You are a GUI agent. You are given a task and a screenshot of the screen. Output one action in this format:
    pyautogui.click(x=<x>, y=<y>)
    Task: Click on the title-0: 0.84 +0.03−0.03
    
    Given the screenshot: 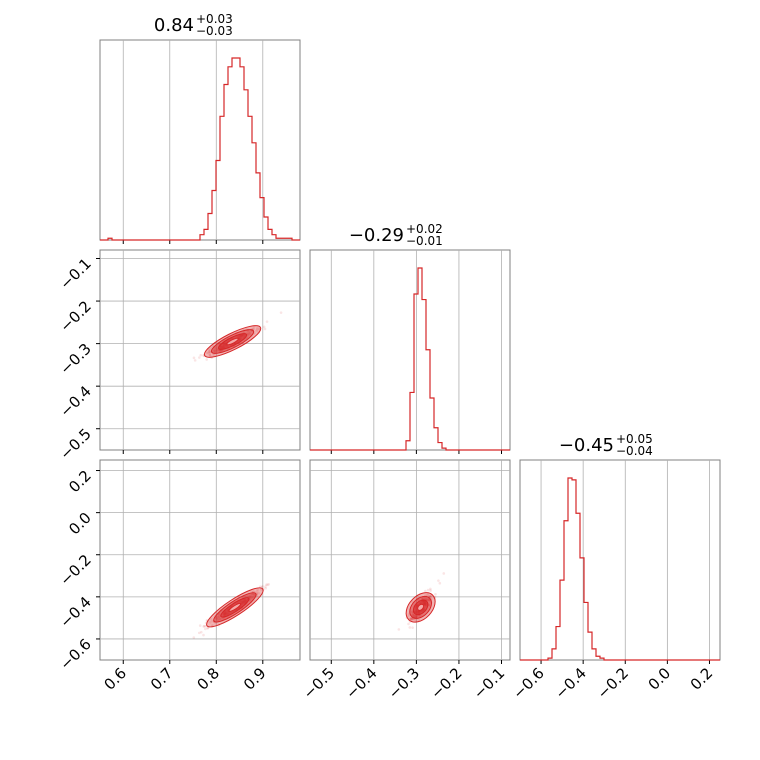 What is the action you would take?
    pyautogui.click(x=193, y=25)
    